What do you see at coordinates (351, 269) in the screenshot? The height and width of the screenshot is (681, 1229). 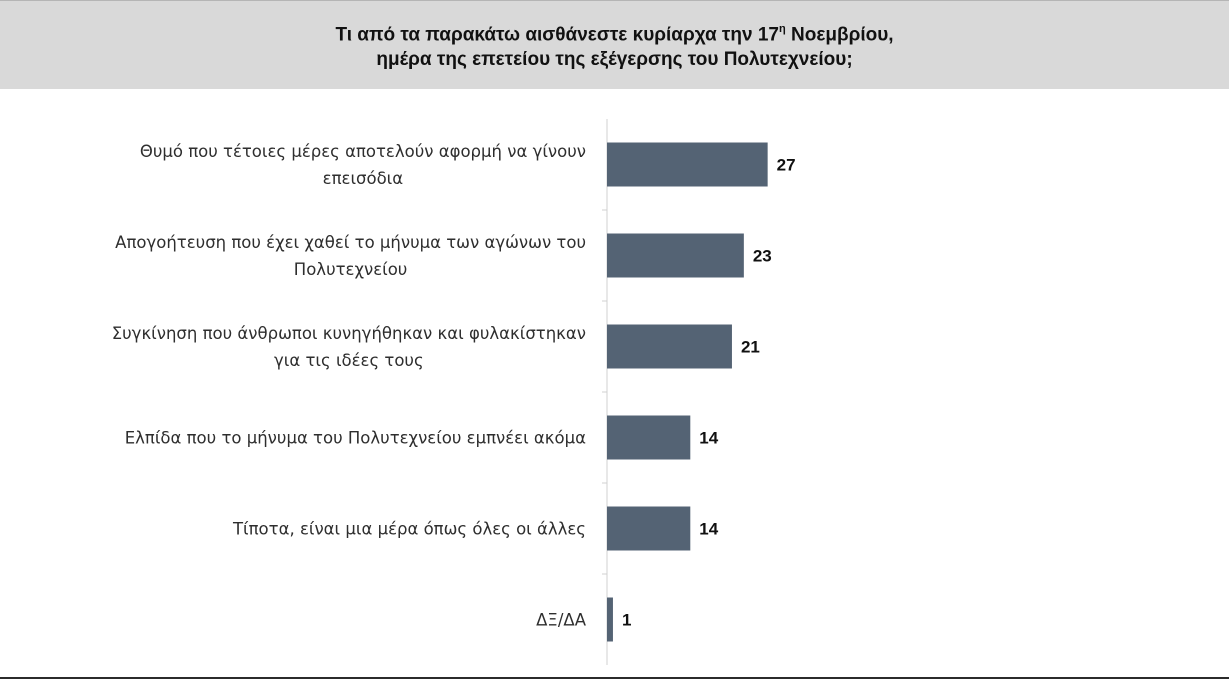 I see `category-label-1-line-1: Πολυτεχνείου` at bounding box center [351, 269].